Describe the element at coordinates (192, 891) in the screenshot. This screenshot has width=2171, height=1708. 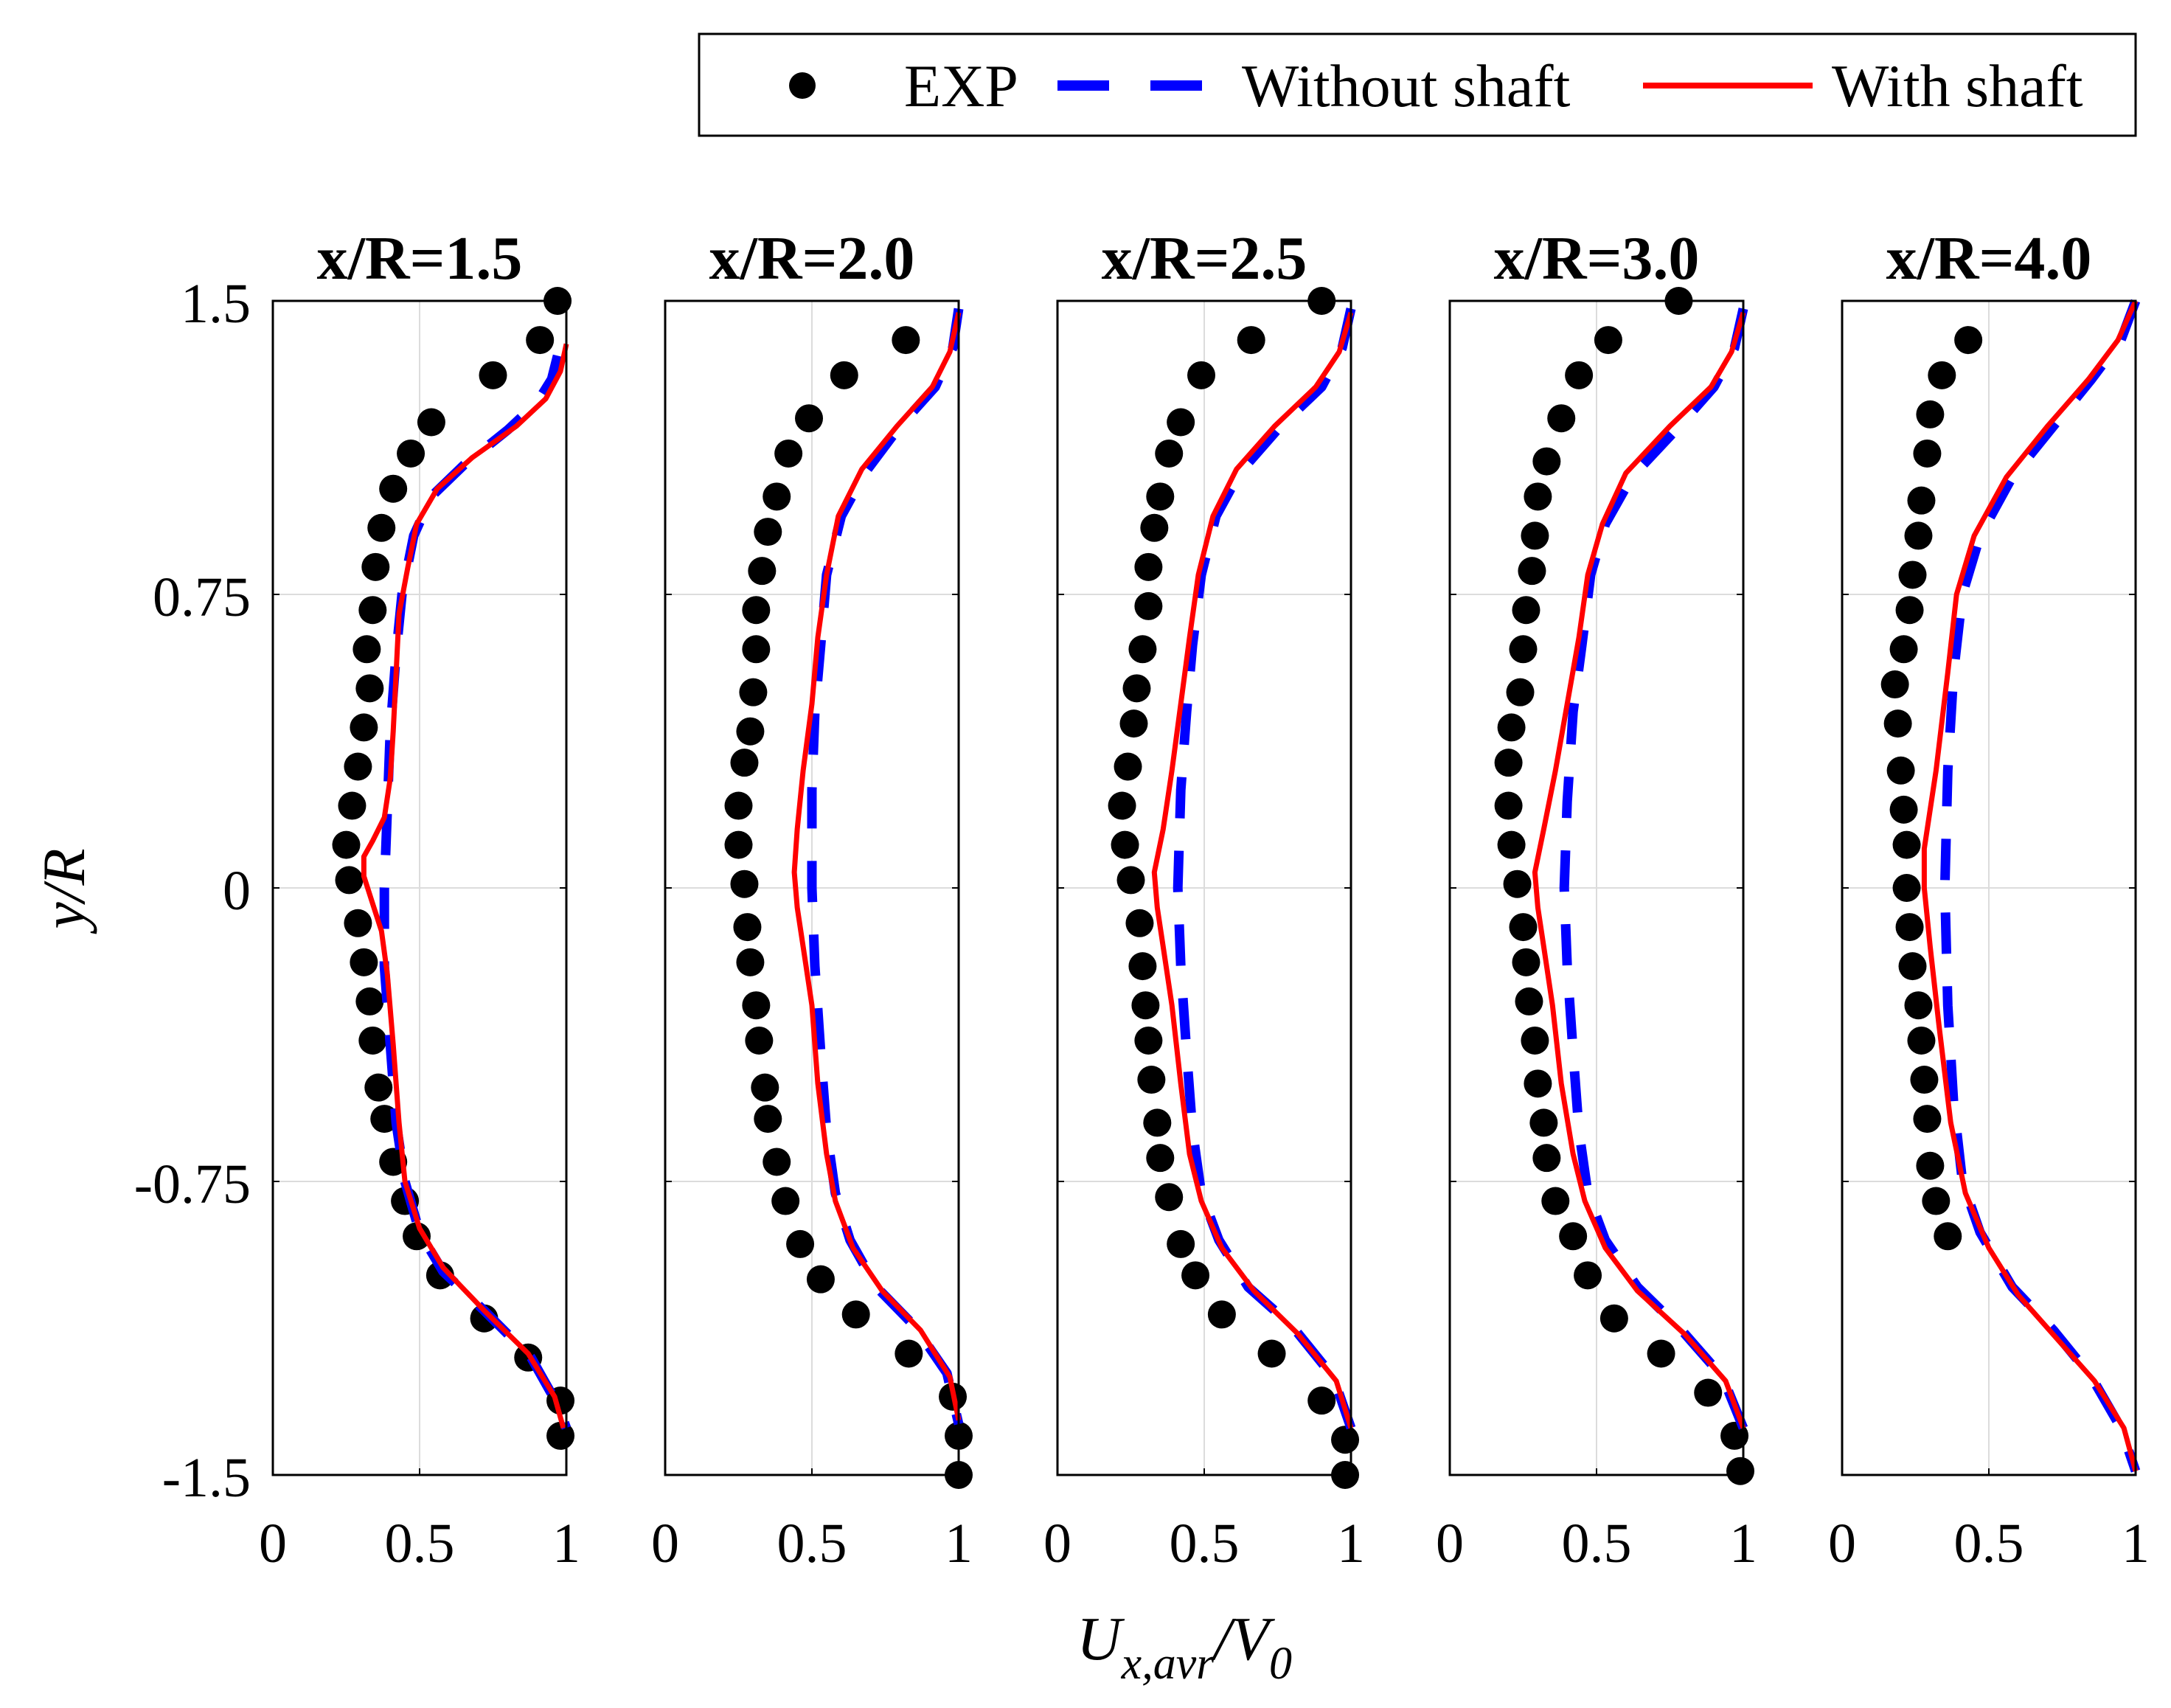
I see `y-tick-labels: 1.5 0.75 0 -0.75 -1.5` at that location.